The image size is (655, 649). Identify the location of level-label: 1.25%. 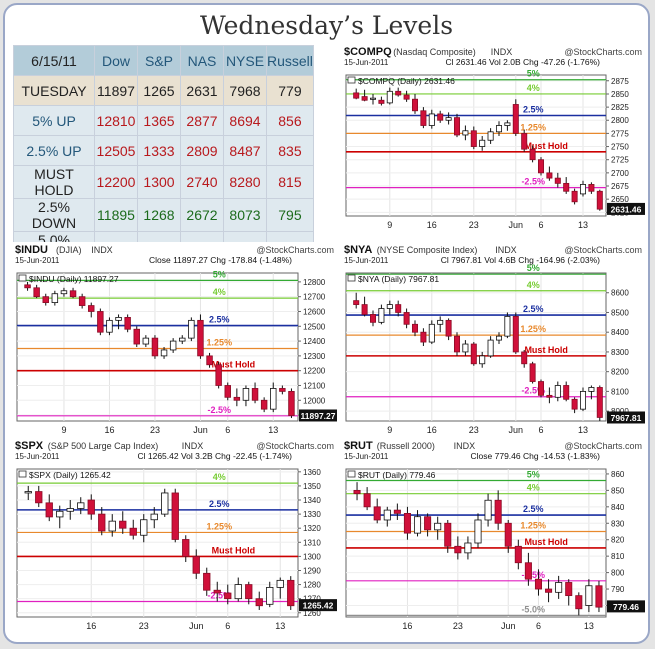
(220, 526).